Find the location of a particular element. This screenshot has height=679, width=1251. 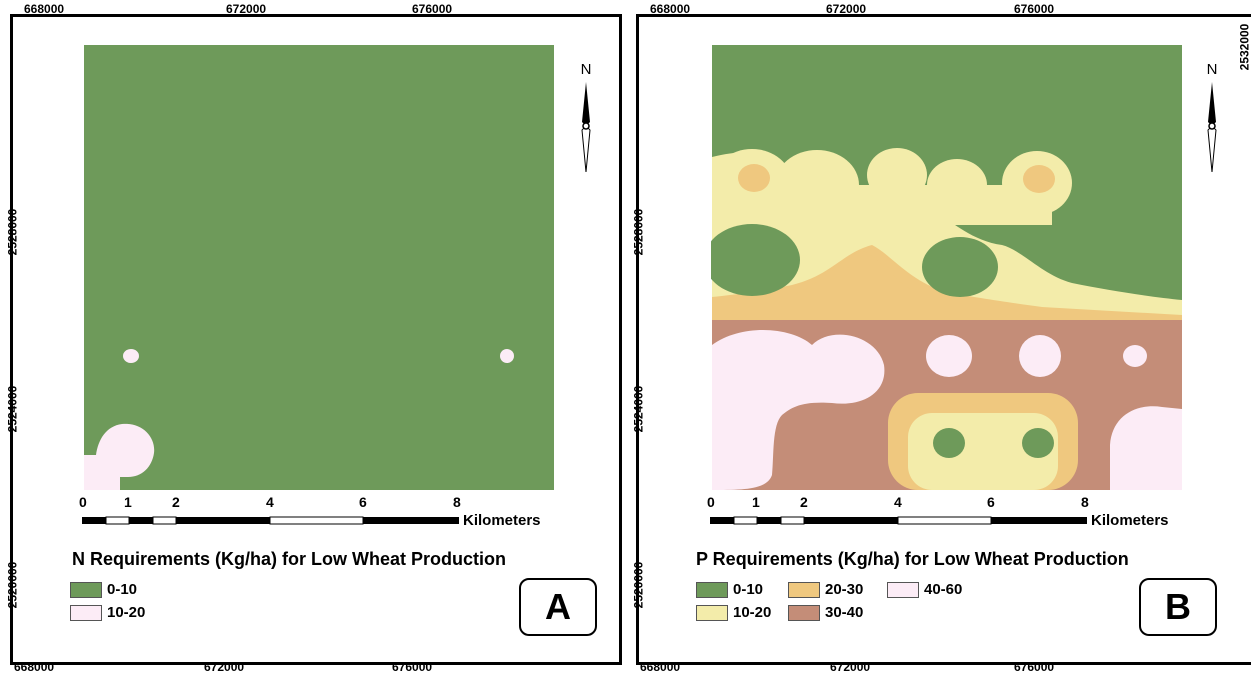

panel-letter: A is located at coordinates (558, 607).